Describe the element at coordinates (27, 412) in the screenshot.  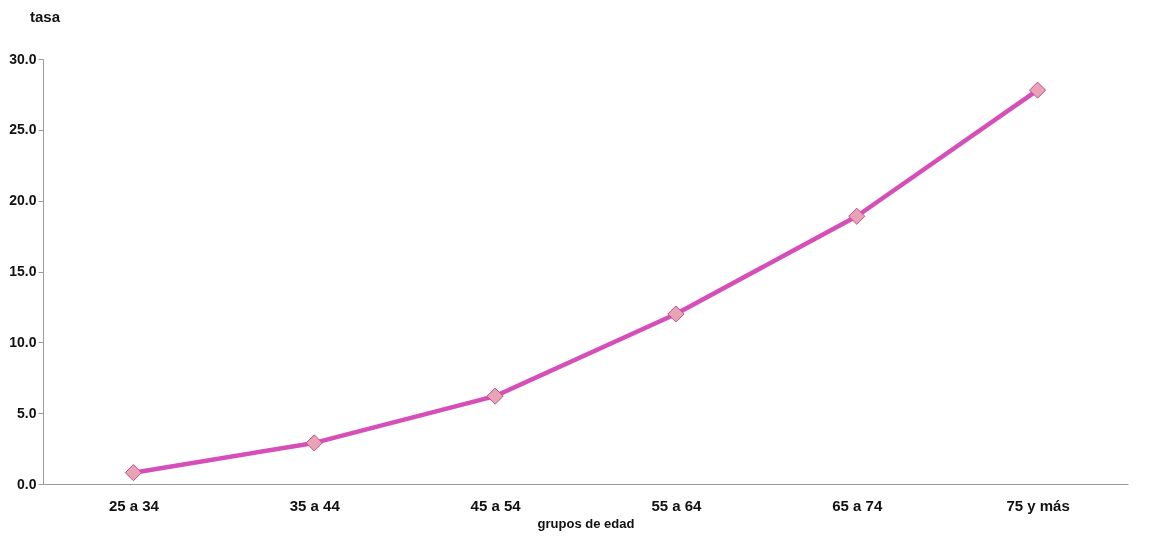
I see `y-tick-label: 5.0` at that location.